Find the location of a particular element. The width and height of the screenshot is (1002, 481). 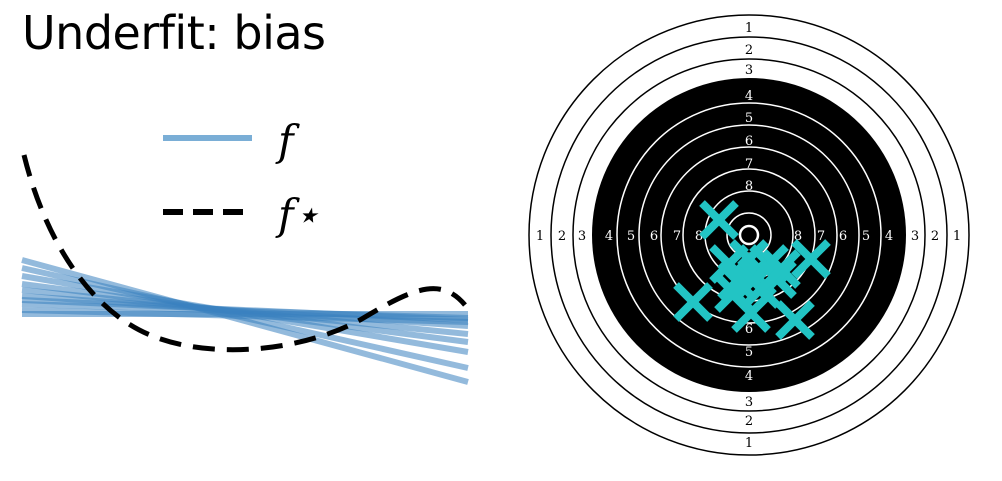

shot-marks is located at coordinates (752, 270).